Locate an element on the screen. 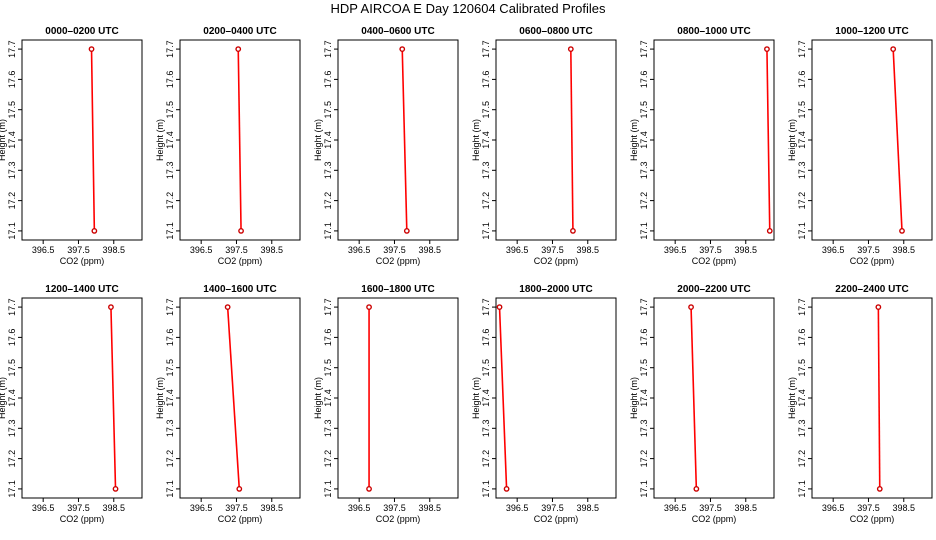 The width and height of the screenshot is (936, 540). y-tick-label: 17.5 is located at coordinates (170, 110).